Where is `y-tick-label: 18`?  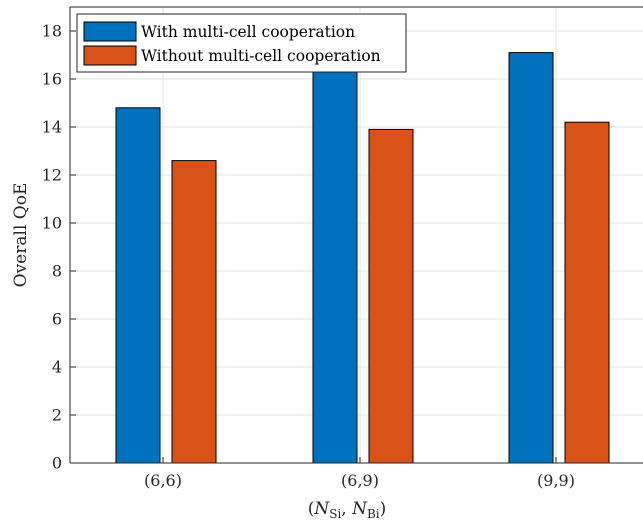
y-tick-label: 18 is located at coordinates (52, 31).